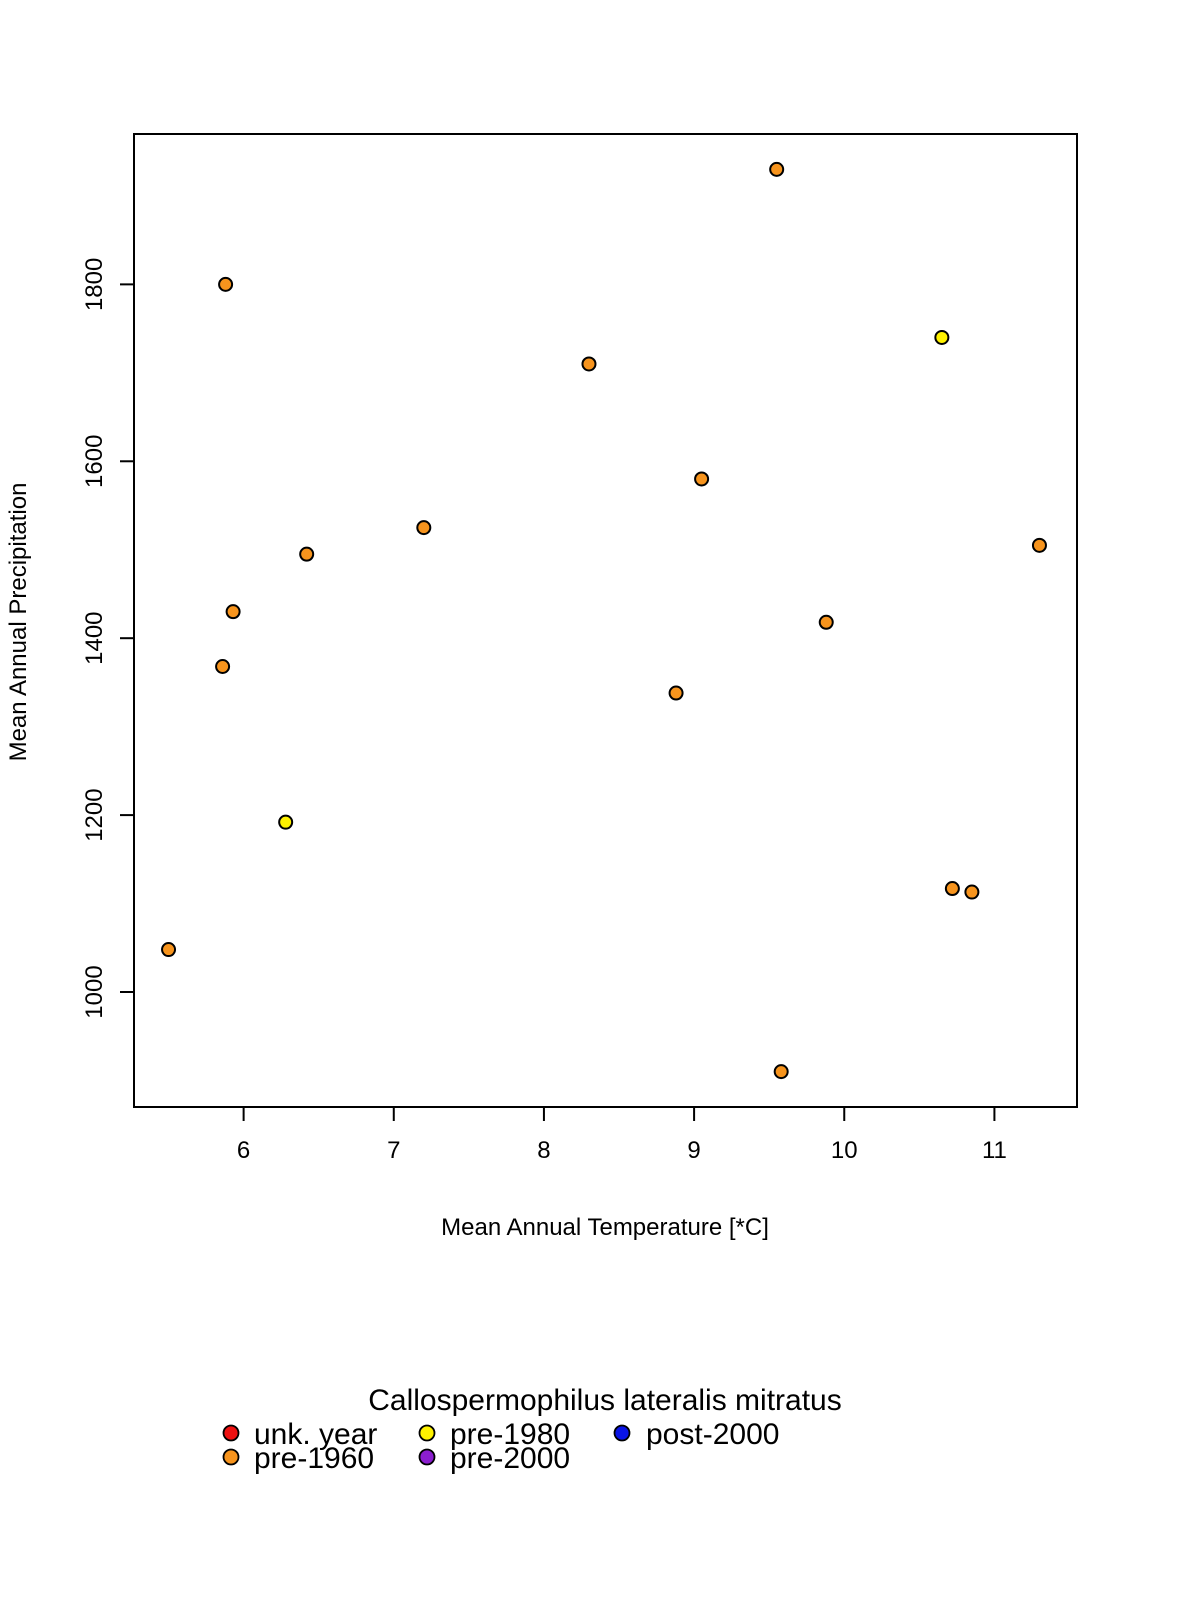 The height and width of the screenshot is (1600, 1200). I want to click on x-tick-label: 9, so click(693, 1150).